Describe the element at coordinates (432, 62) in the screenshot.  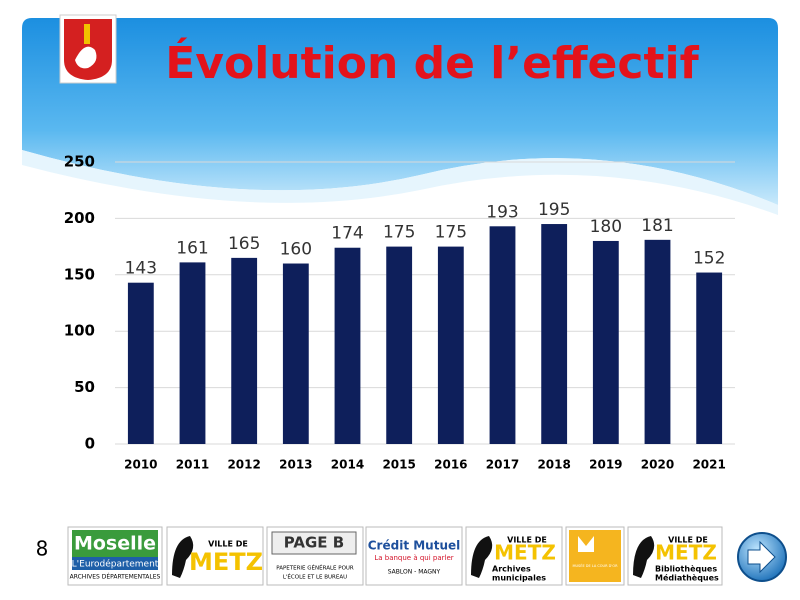
I see `chart-title: Évolution de l’effectif` at that location.